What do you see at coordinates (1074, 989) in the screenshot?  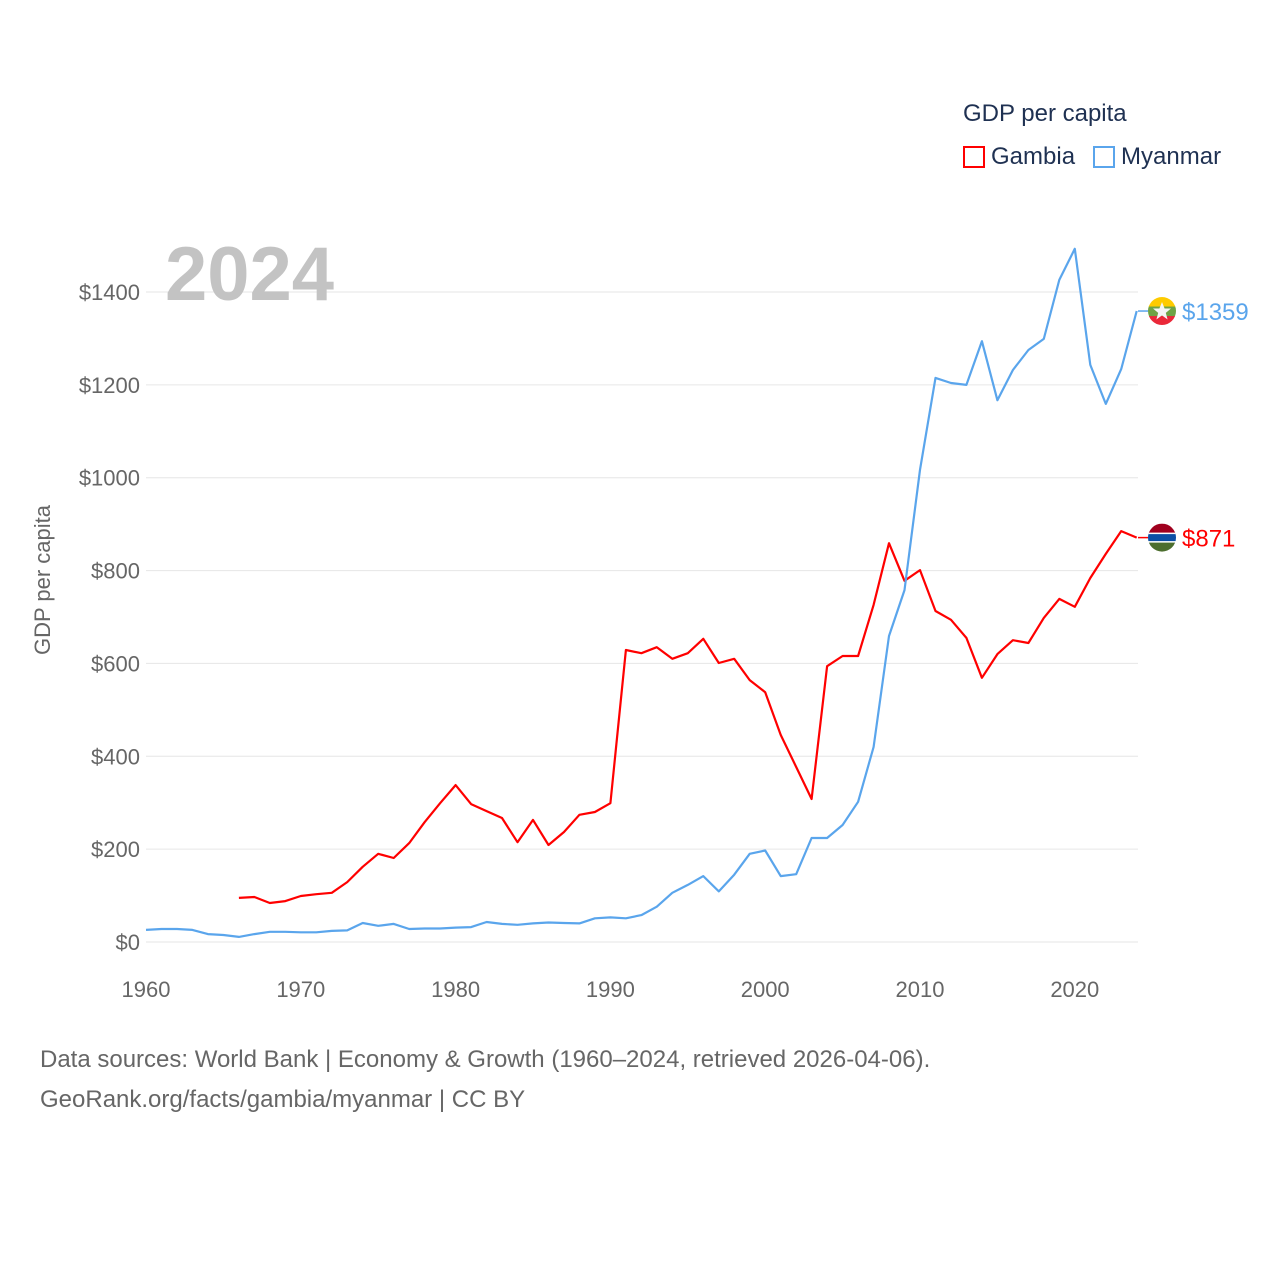 I see `x-tick-label: 2020` at bounding box center [1074, 989].